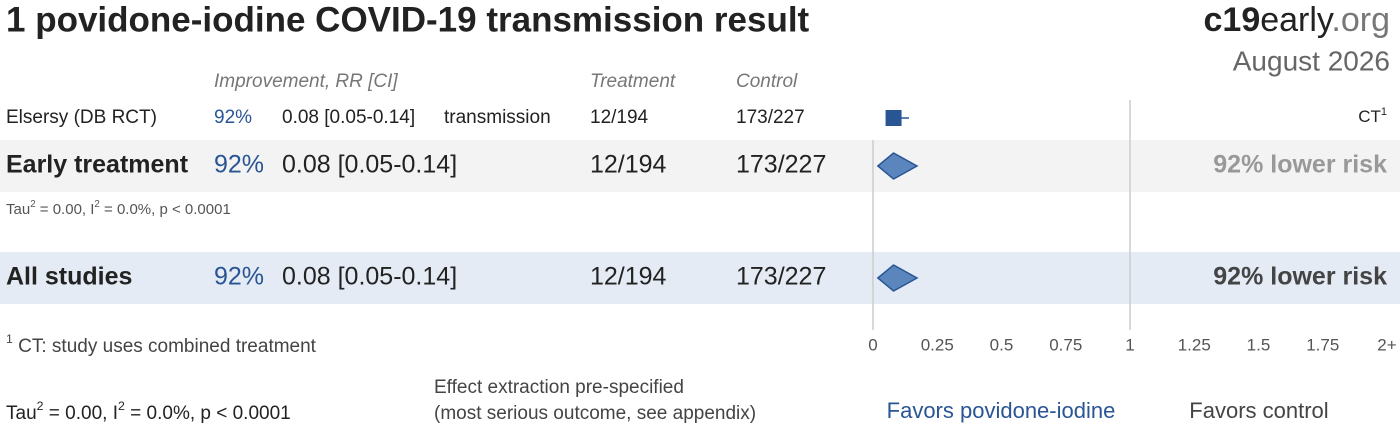  I want to click on row-name: Early treatment, so click(97, 165).